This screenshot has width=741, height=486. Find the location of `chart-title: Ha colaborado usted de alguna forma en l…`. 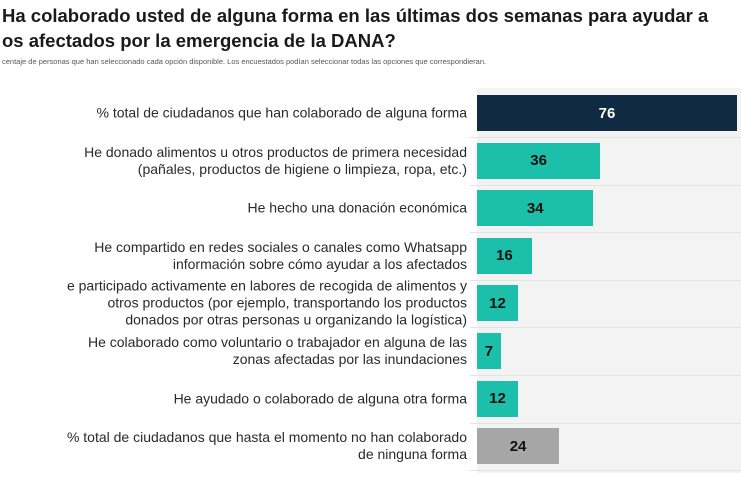

chart-title: Ha colaborado usted de alguna forma en l… is located at coordinates (370, 28).